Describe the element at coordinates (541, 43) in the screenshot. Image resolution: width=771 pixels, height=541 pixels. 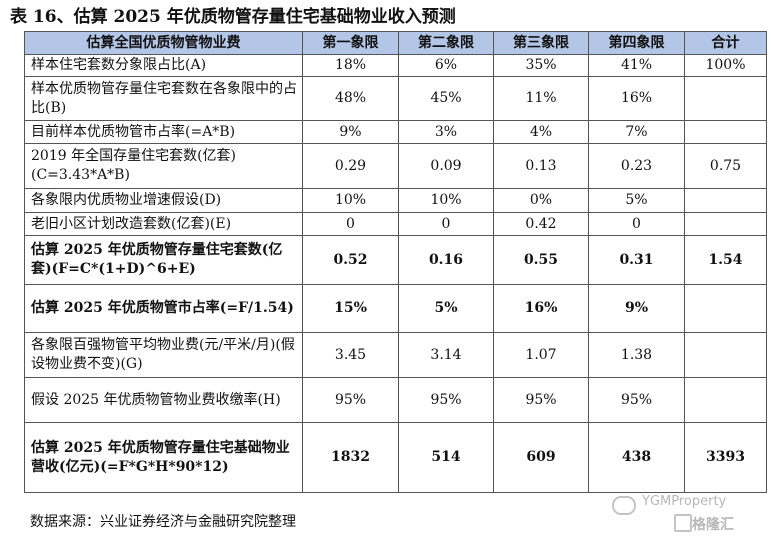
I see `header-cell: 第三象限` at that location.